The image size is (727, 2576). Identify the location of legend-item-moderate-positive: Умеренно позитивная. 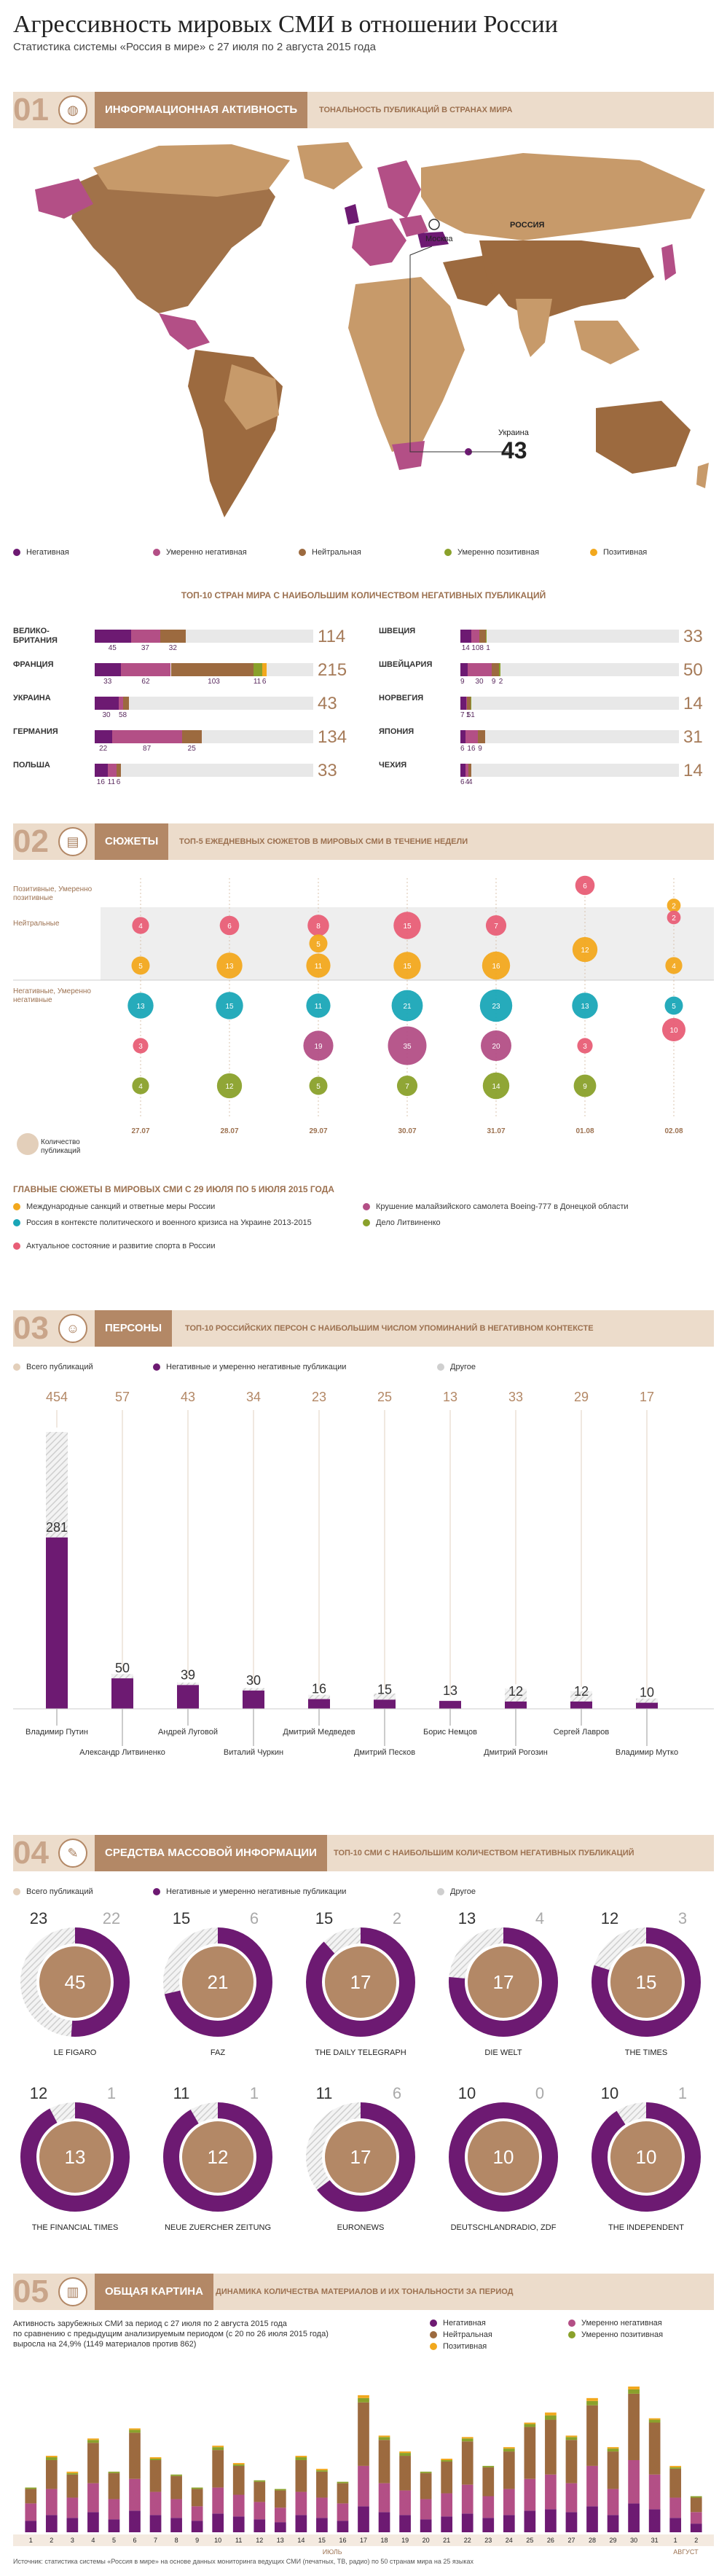
(491, 552).